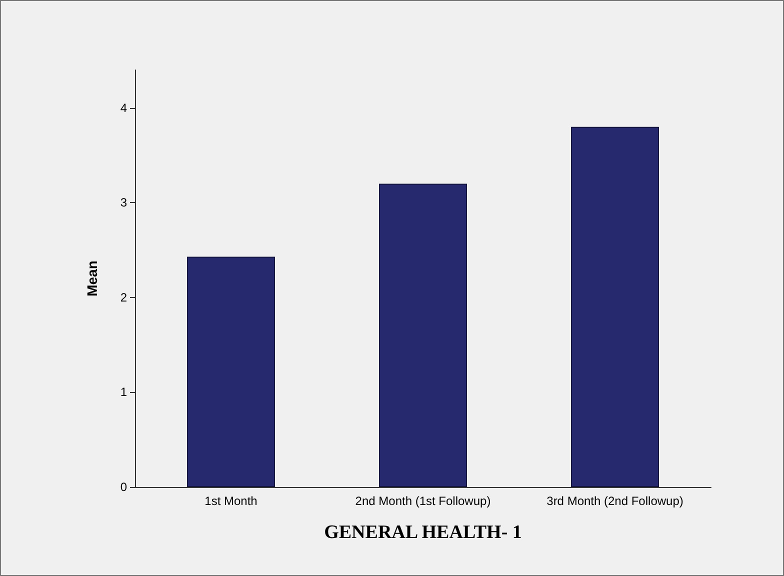 The width and height of the screenshot is (784, 576). I want to click on y-tick-label: 4, so click(124, 107).